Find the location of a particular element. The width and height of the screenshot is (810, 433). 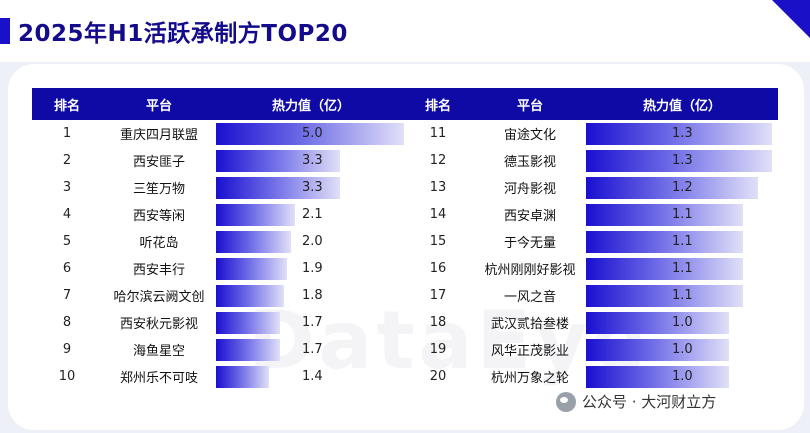

rank-cell: 6 is located at coordinates (67, 268).